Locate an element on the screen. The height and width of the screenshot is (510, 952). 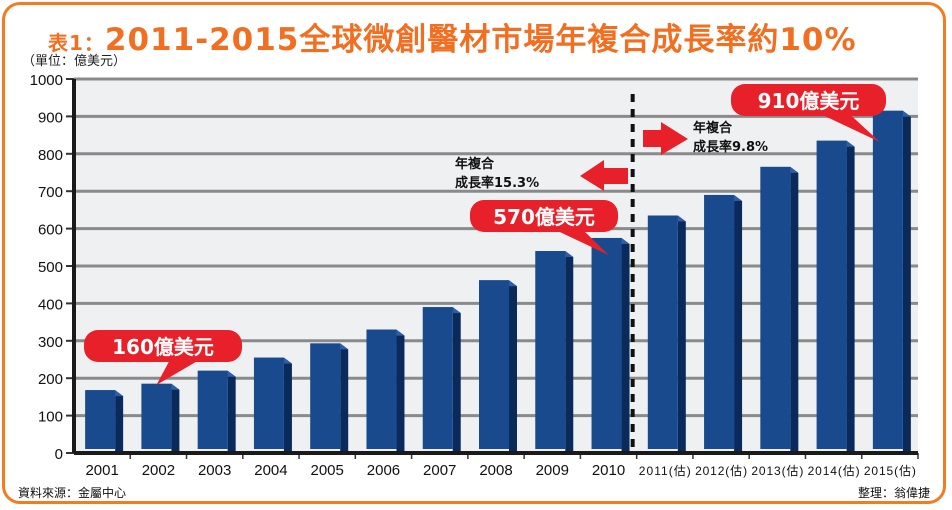
callout-2002-bubble is located at coordinates (163, 346).